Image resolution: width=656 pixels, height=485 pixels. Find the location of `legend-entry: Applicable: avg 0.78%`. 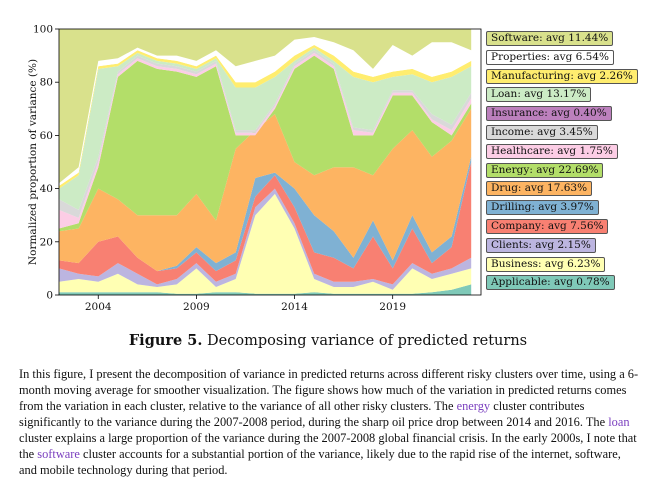

legend-entry: Applicable: avg 0.78% is located at coordinates (550, 283).